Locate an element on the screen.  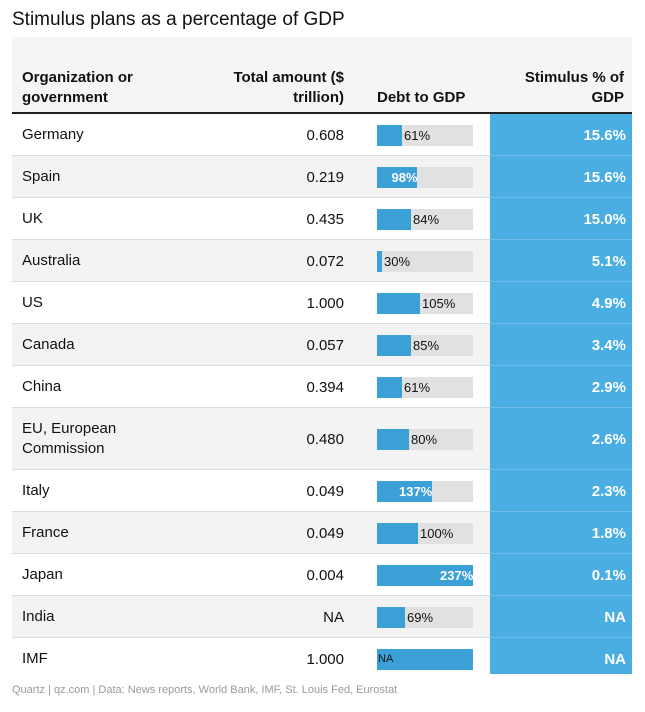
row-total-amount: 0.057 is located at coordinates (325, 345).